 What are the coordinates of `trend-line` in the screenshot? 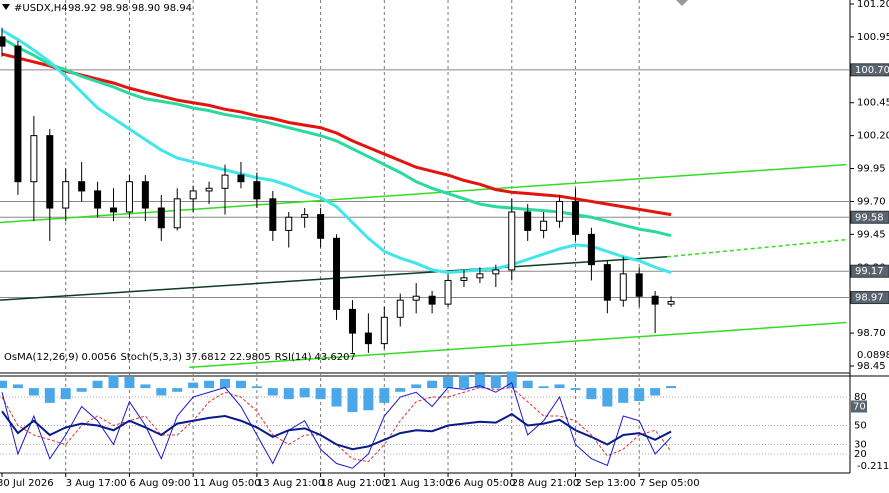 It's located at (518, 345).